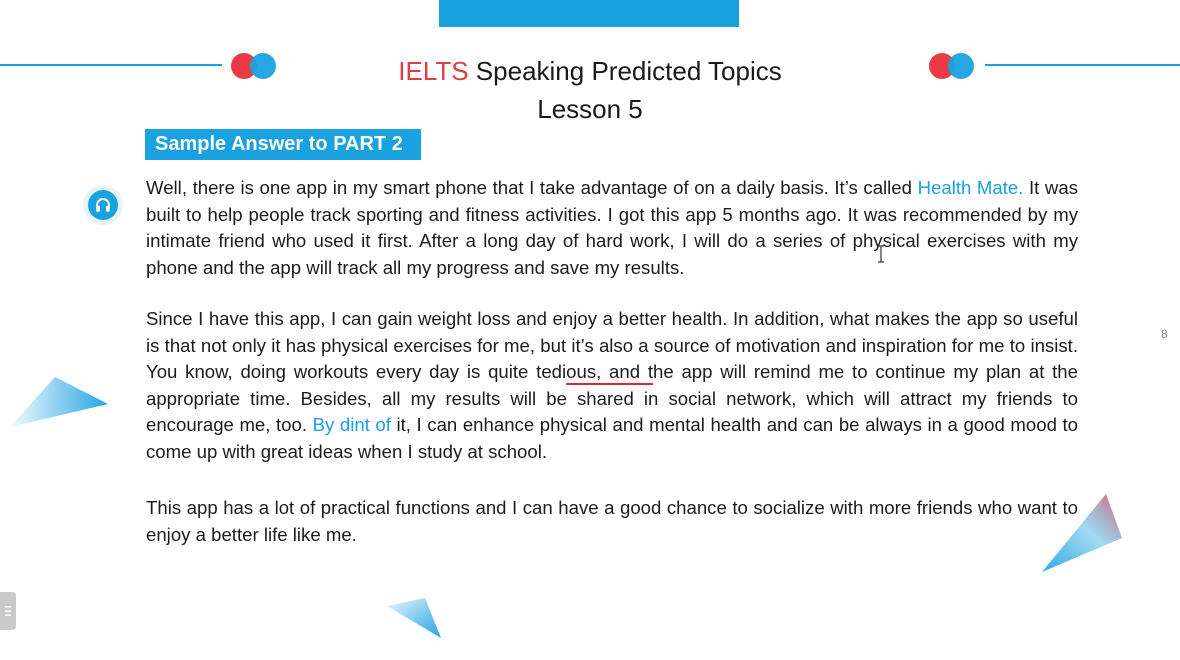 The image size is (1180, 660). I want to click on decor-triangle-bottom, so click(414, 618).